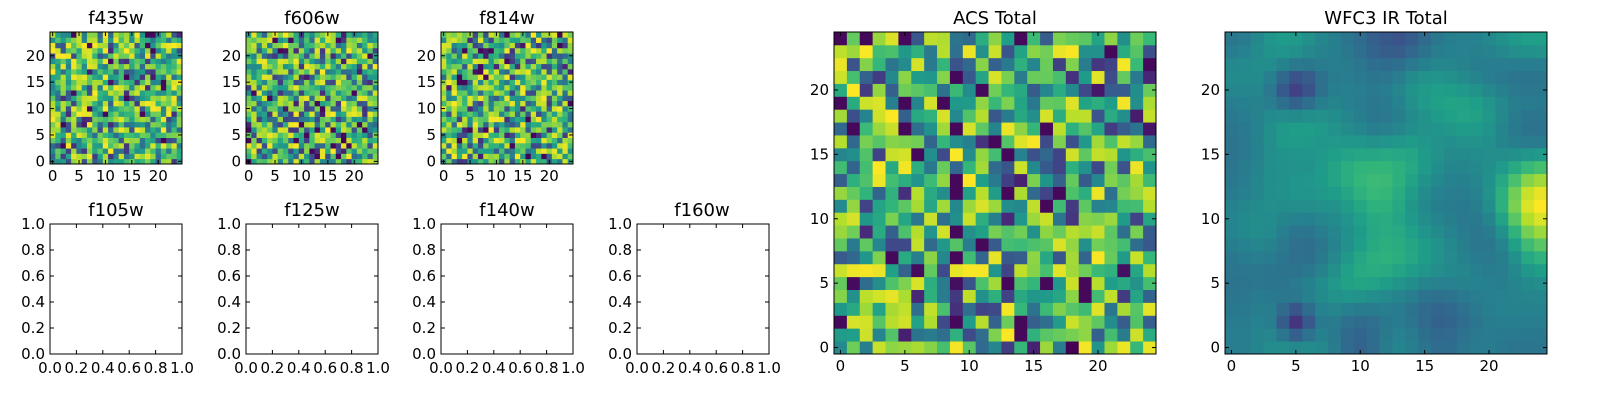  Describe the element at coordinates (33, 354) in the screenshot. I see `y-tick-label: 0.0` at that location.